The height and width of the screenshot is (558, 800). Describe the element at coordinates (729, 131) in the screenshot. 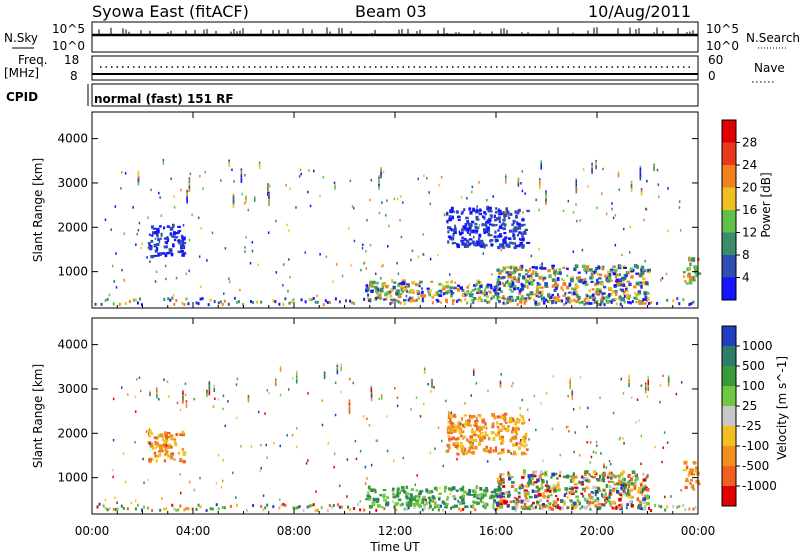

I see `colorbar-segment` at that location.